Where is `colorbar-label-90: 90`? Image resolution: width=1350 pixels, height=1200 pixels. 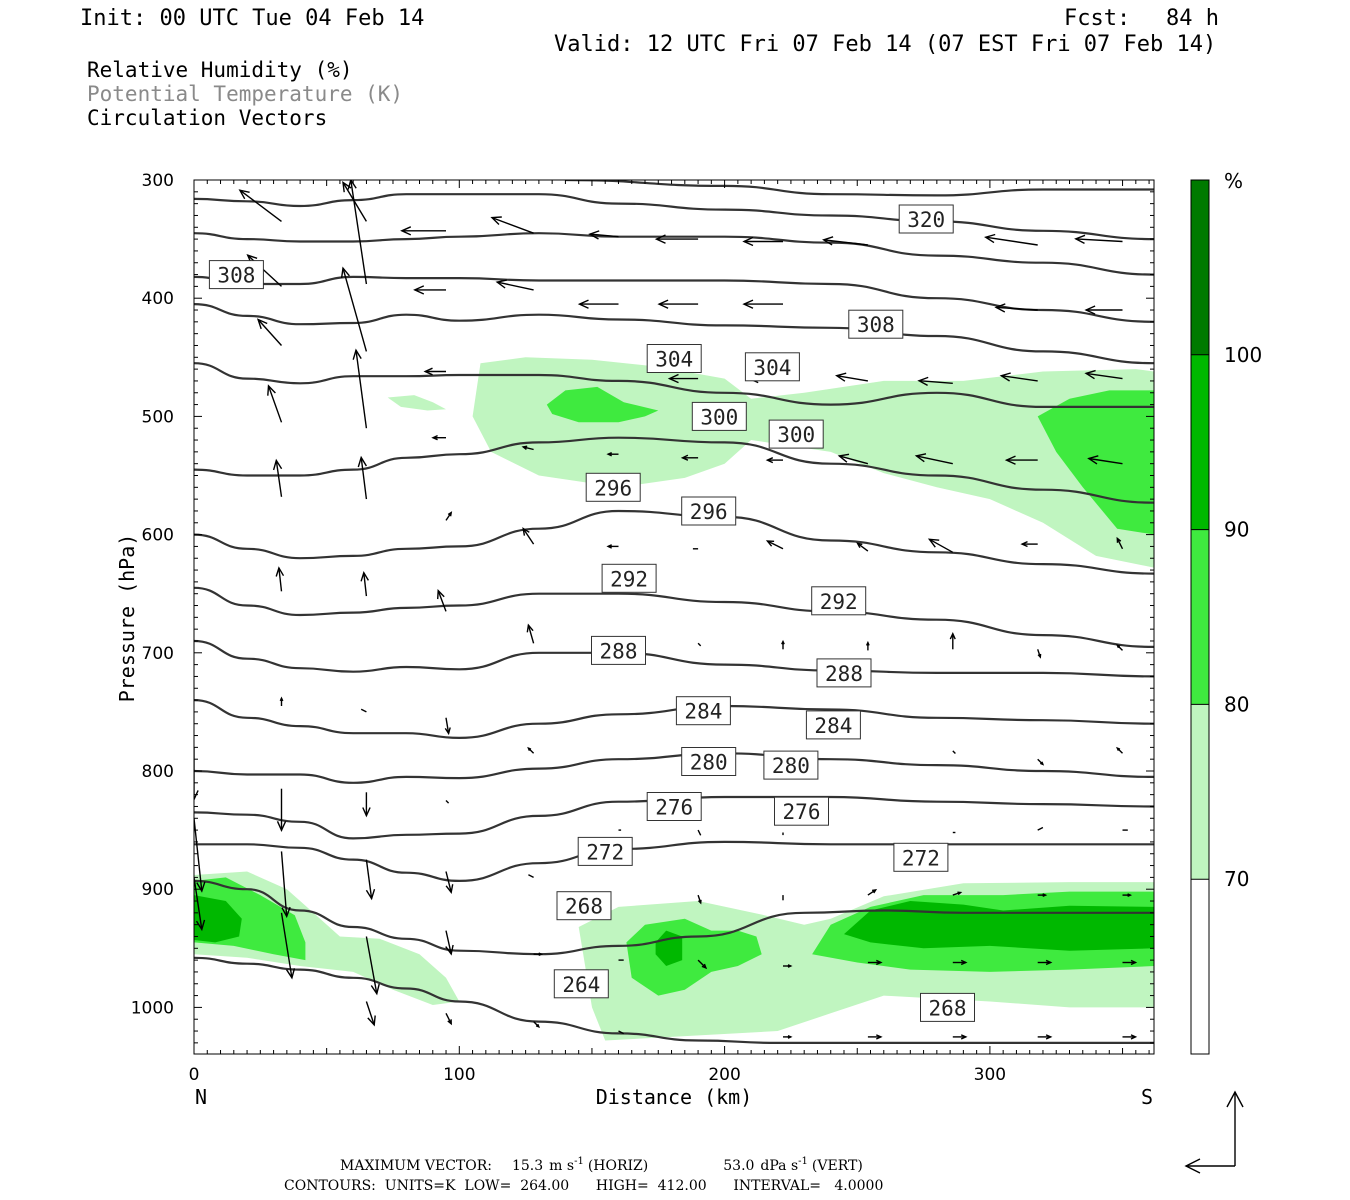 colorbar-label-90: 90 is located at coordinates (1236, 530).